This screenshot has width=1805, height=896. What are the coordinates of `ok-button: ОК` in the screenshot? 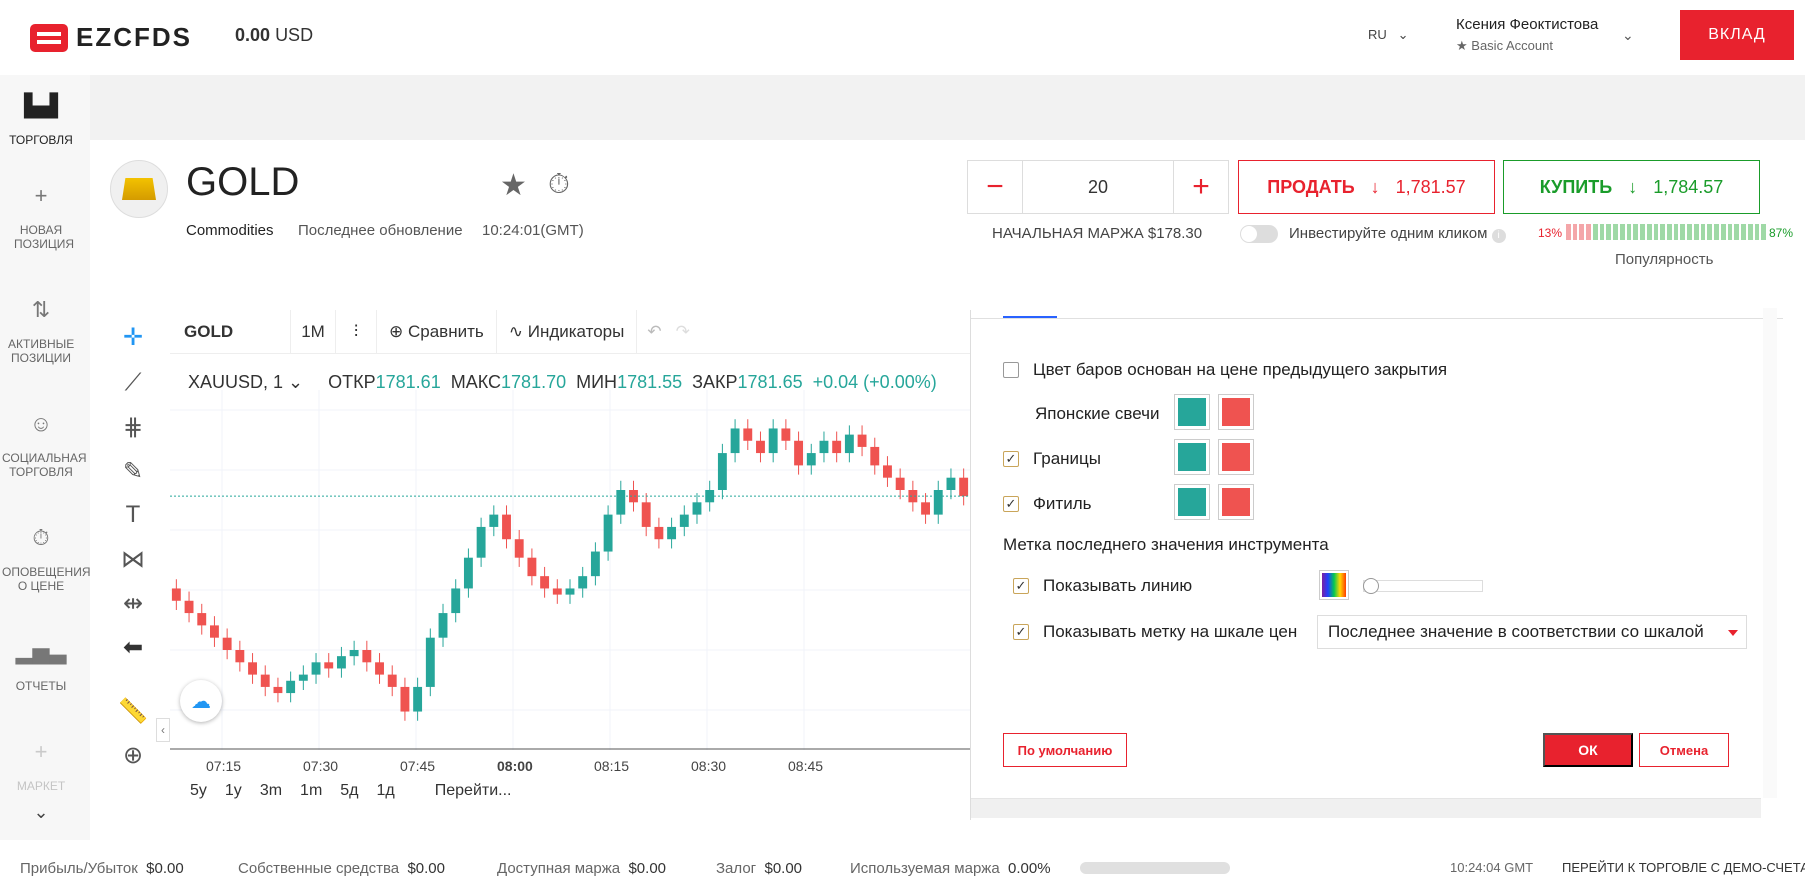 It's located at (1588, 750).